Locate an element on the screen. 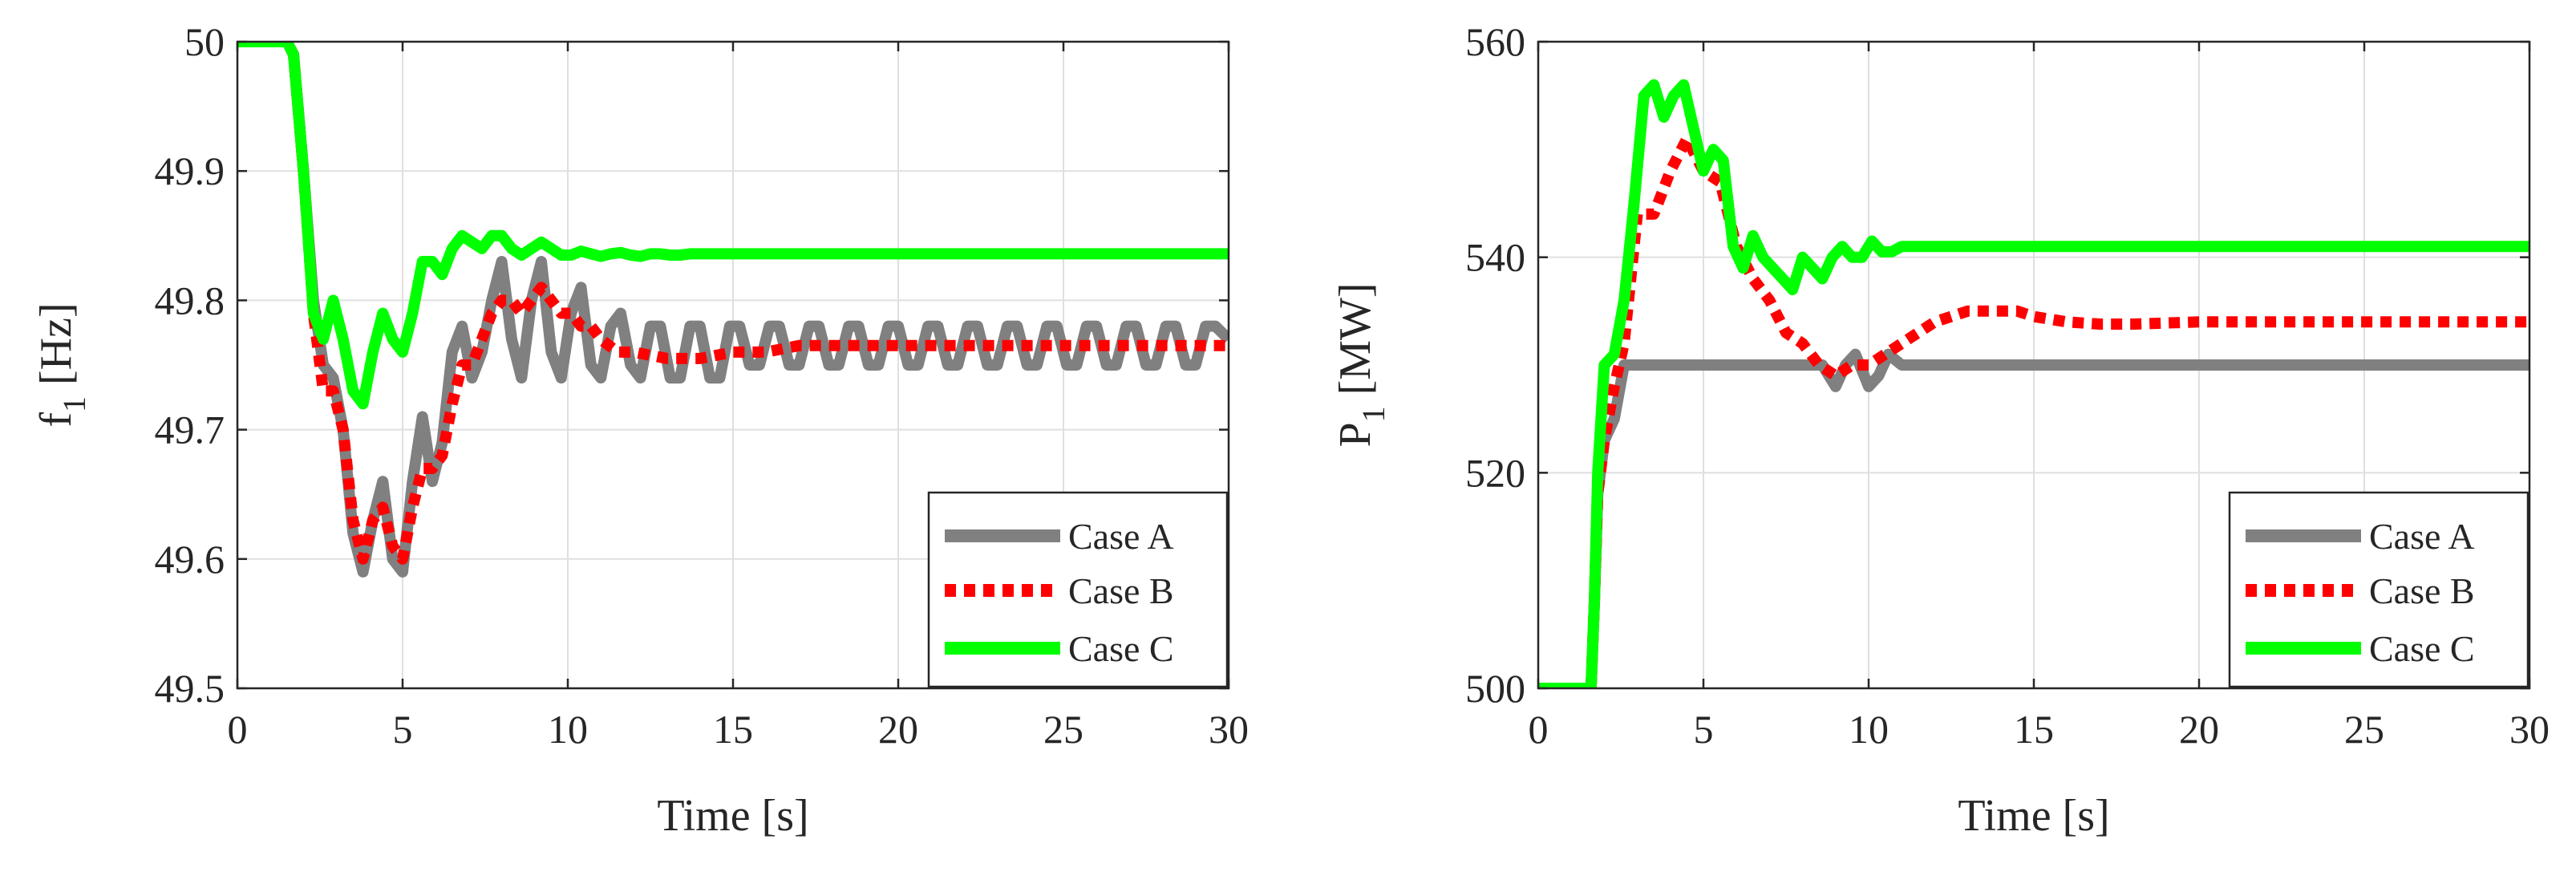 The width and height of the screenshot is (2576, 872). y-axis-label-var: f is located at coordinates (56, 420).